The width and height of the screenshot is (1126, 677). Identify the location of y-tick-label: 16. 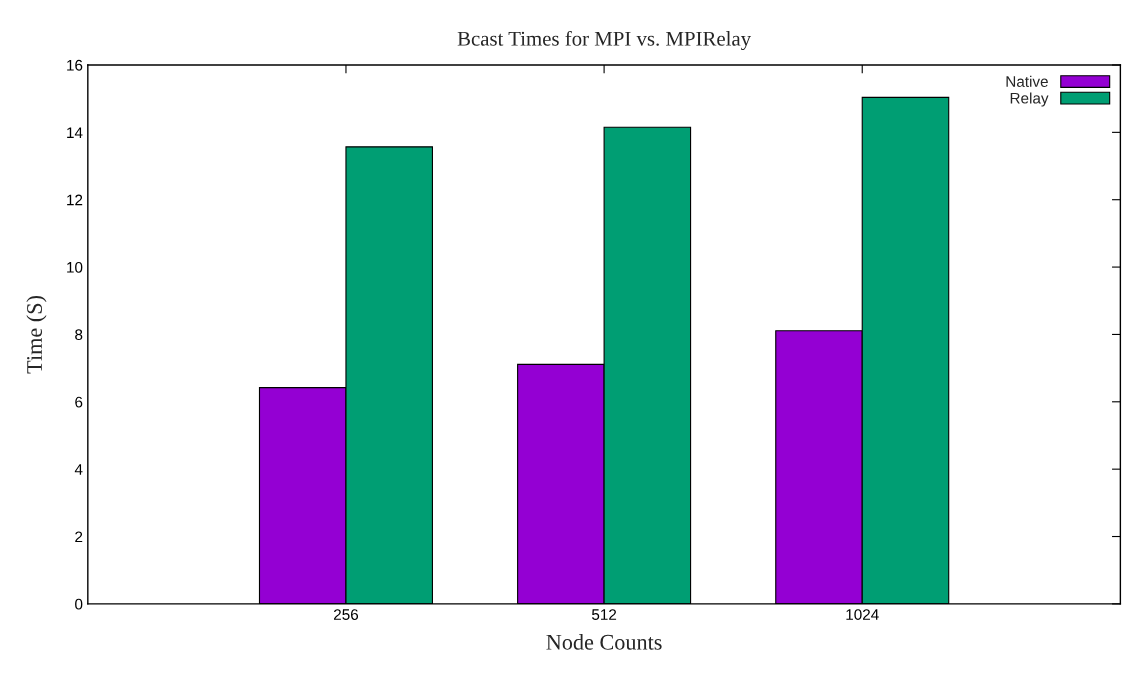
(75, 65).